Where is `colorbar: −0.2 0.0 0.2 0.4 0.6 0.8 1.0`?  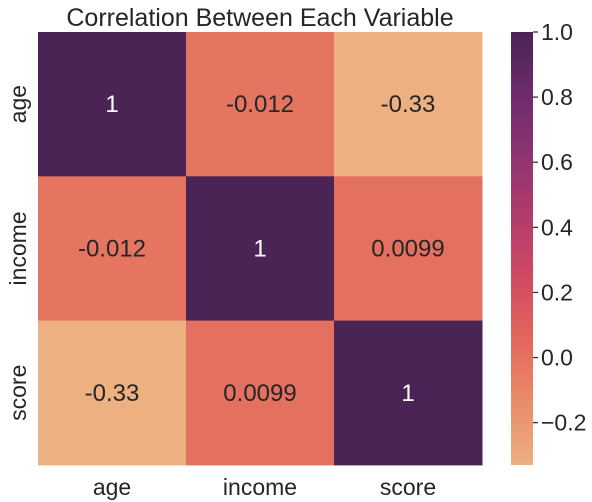 colorbar: −0.2 0.0 0.2 0.4 0.6 0.8 1.0 is located at coordinates (548, 242).